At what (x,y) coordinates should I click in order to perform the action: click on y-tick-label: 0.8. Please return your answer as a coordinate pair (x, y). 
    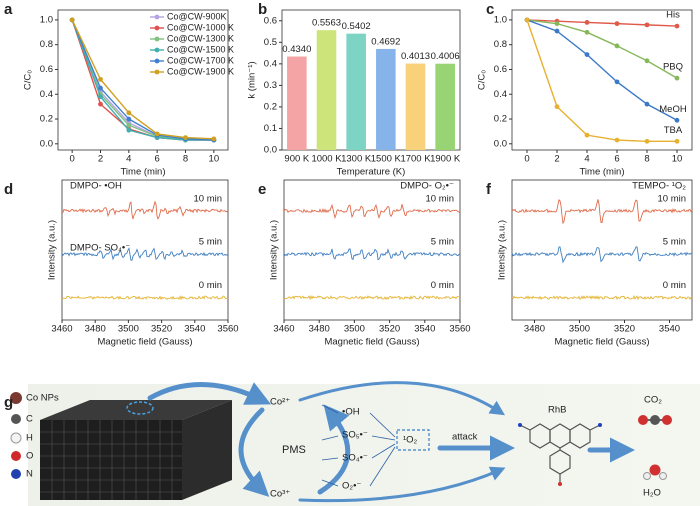
    Looking at the image, I should click on (46, 44).